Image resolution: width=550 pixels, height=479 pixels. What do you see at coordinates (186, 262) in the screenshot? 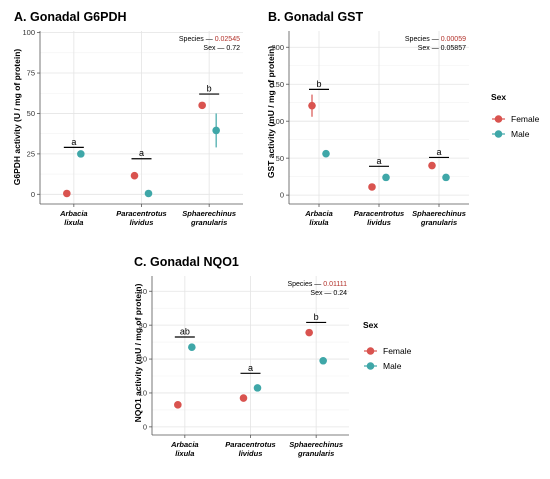
I see `chart-title: C. Gonadal NQO1` at bounding box center [186, 262].